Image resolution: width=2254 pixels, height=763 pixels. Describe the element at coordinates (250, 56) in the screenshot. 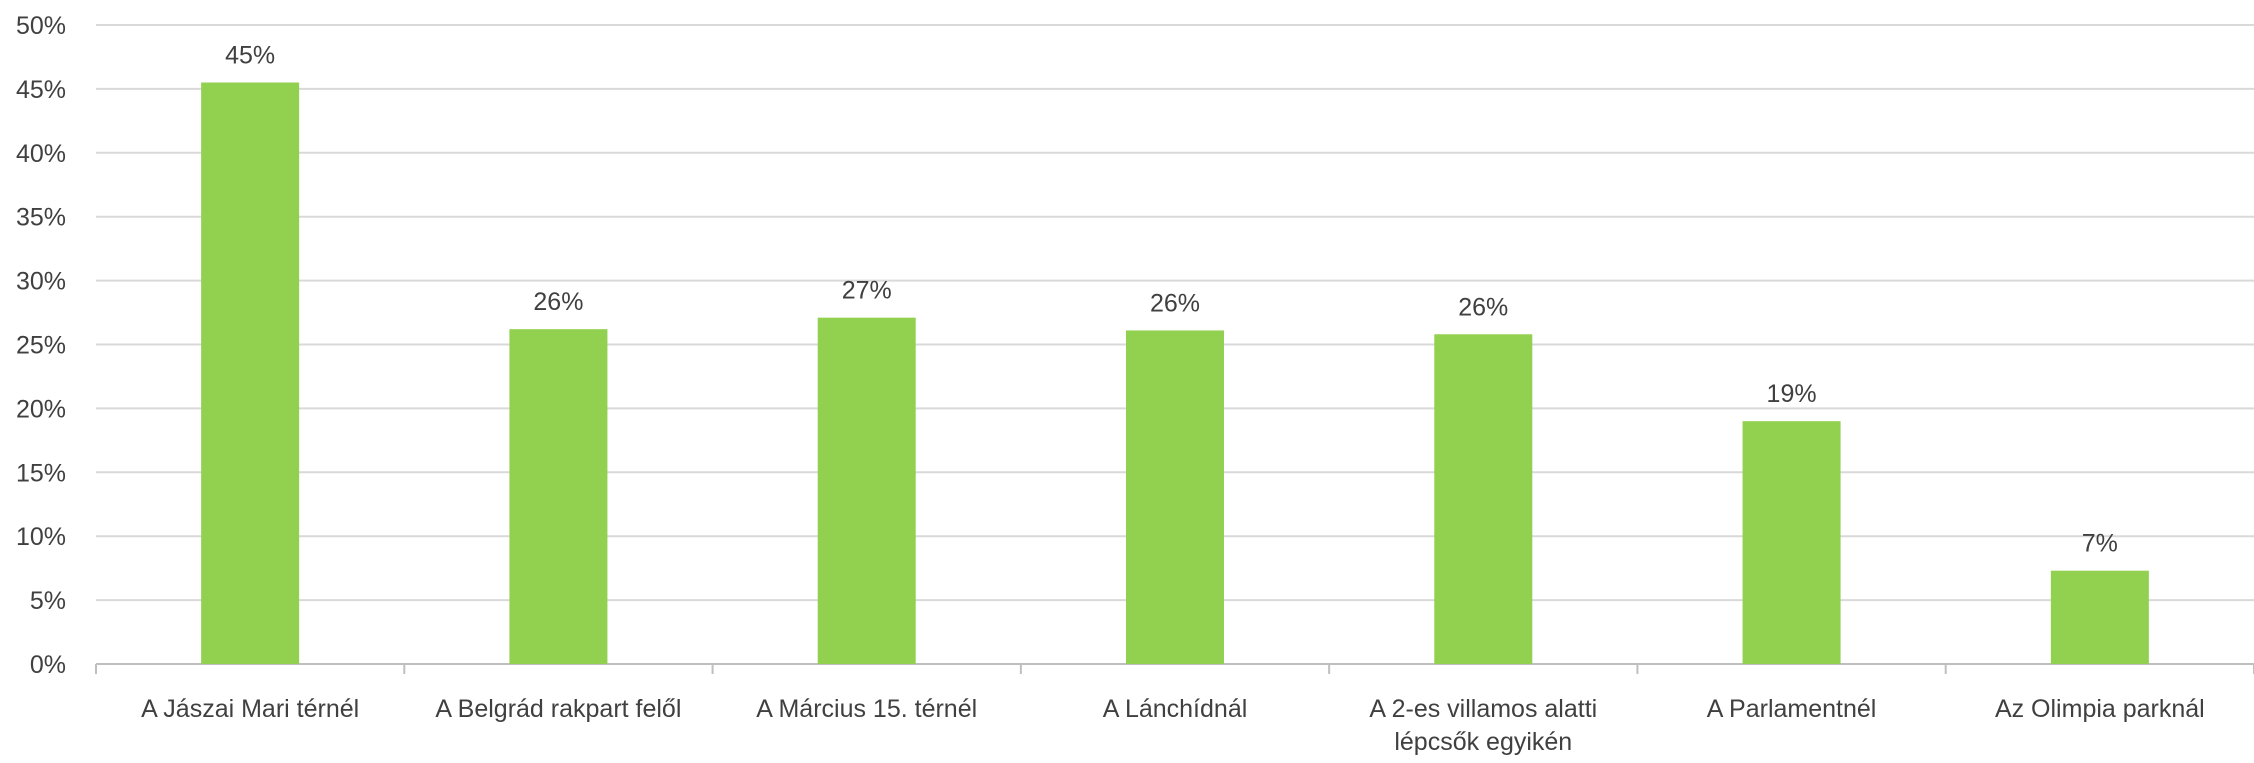

I see `data-label: 45%` at that location.